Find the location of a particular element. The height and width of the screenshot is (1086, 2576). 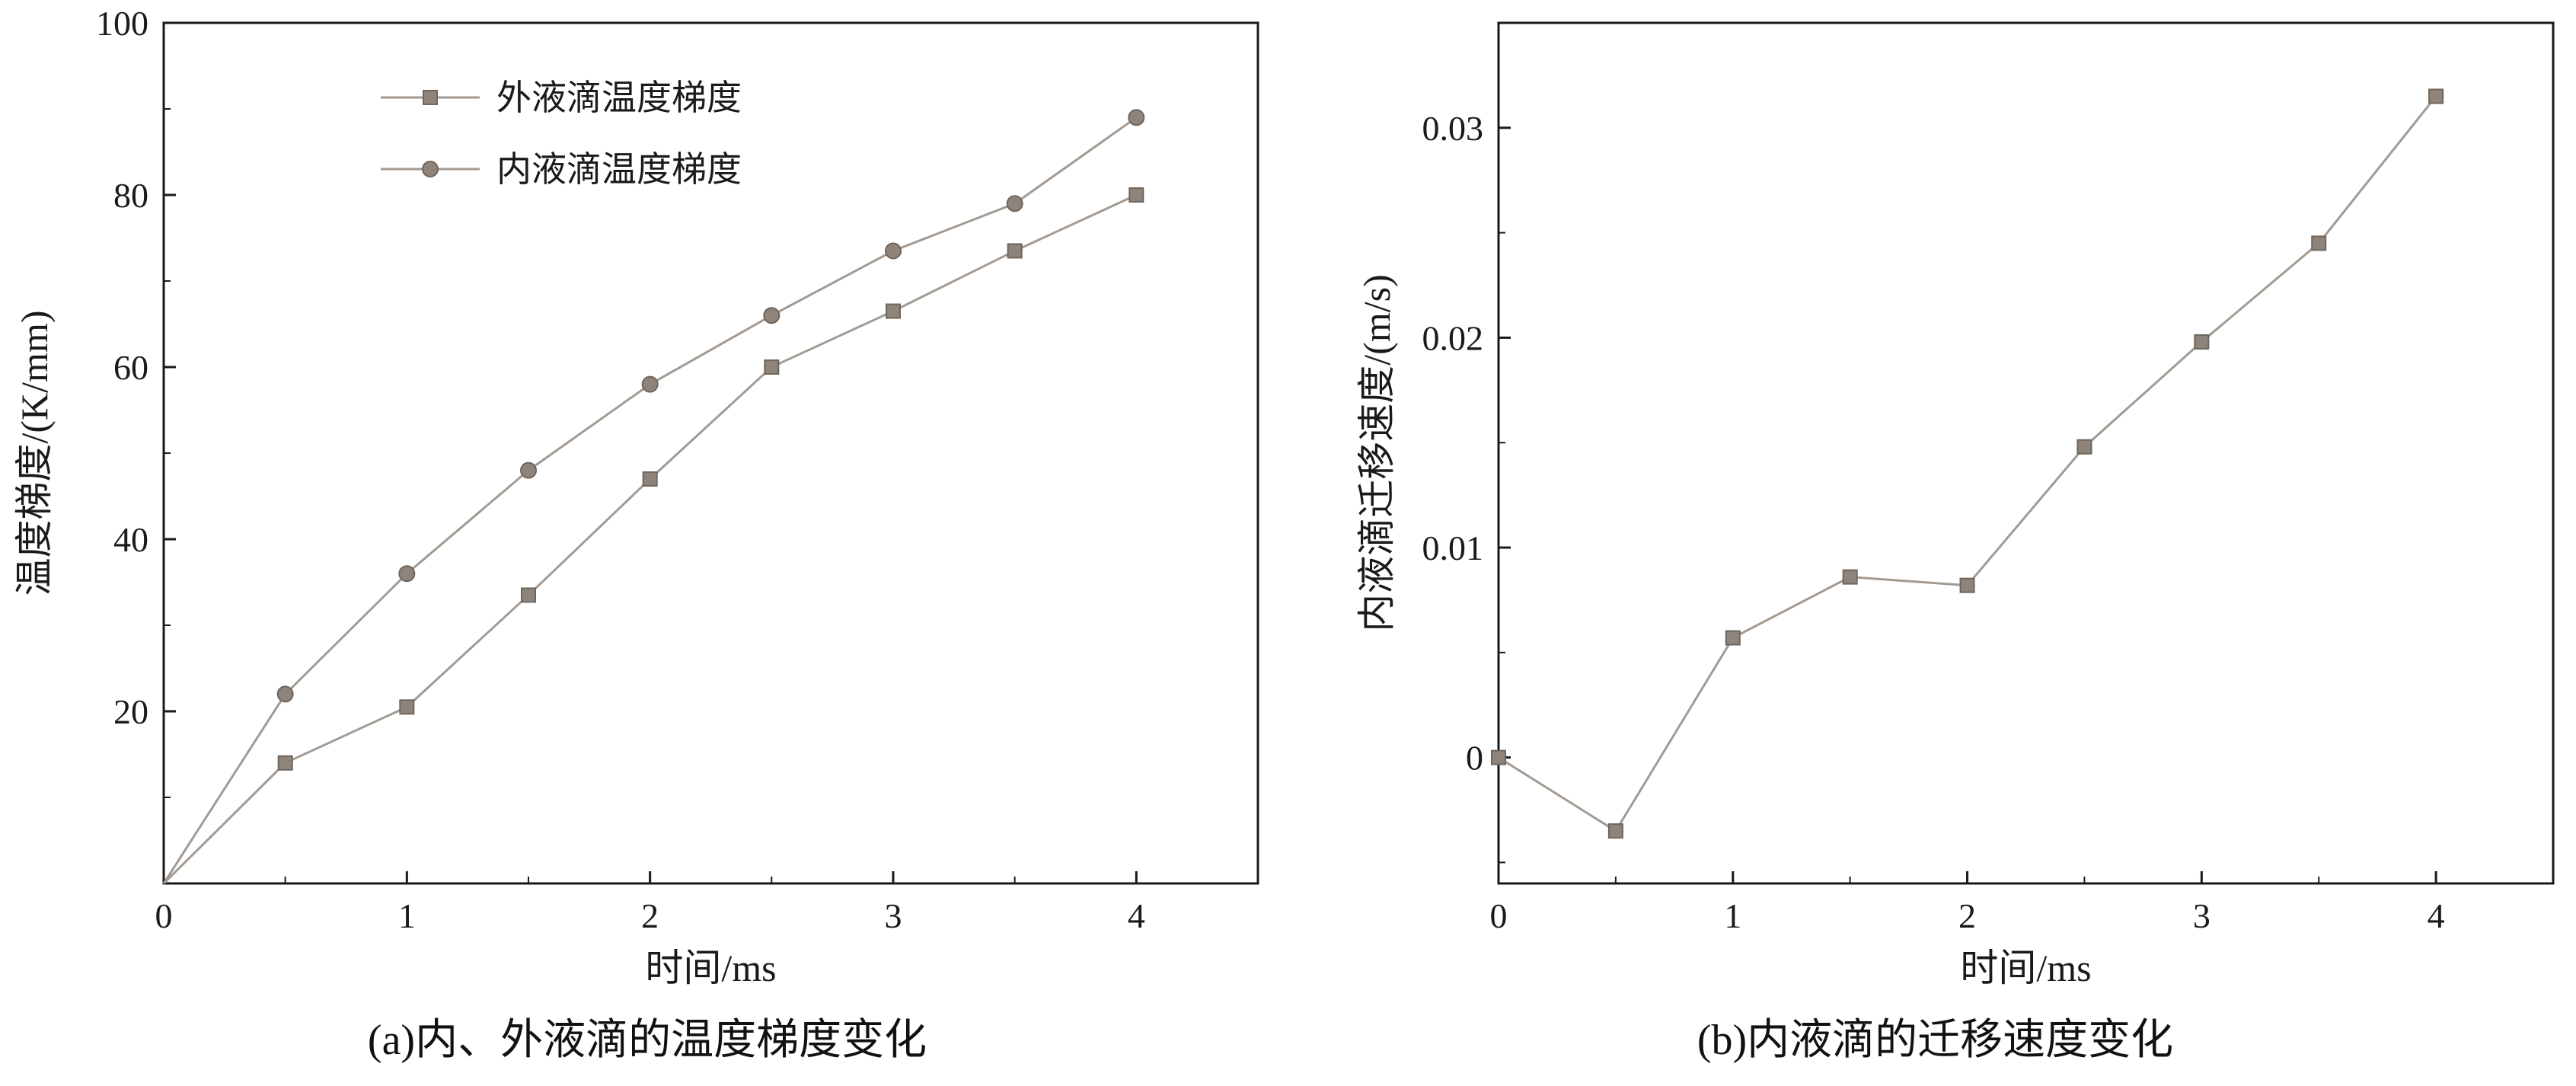

y-tick-label: 0.01 is located at coordinates (1453, 548).